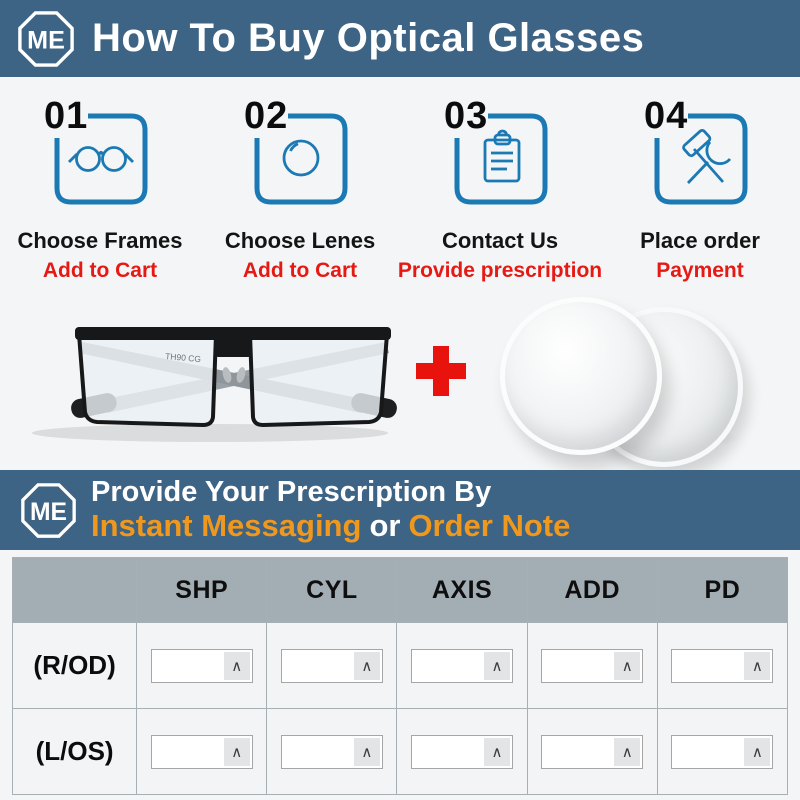 The height and width of the screenshot is (800, 800). I want to click on input-los-axis: ∧, so click(462, 751).